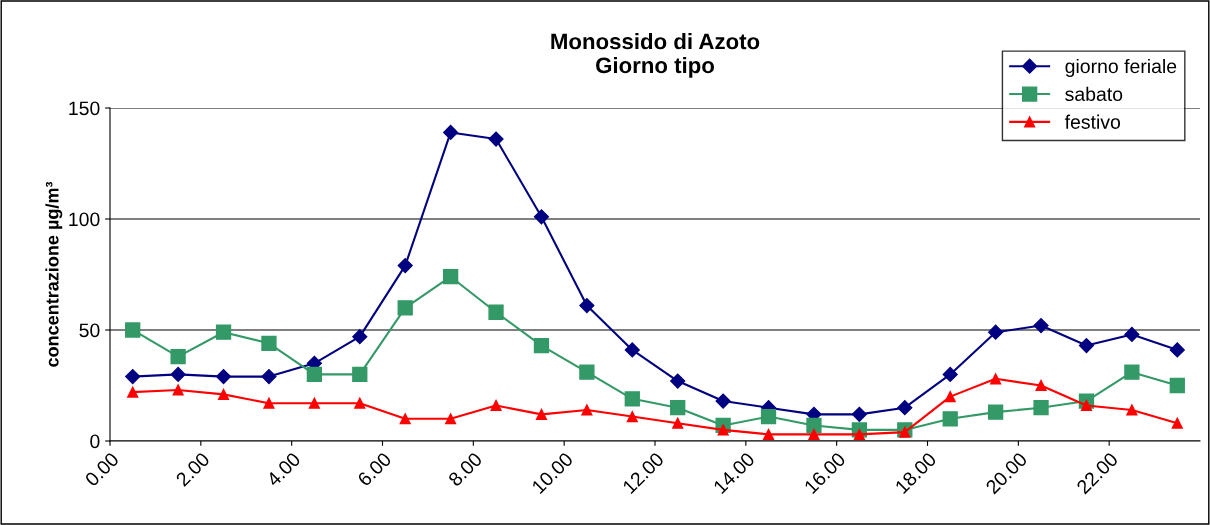 Image resolution: width=1210 pixels, height=525 pixels. Describe the element at coordinates (54, 274) in the screenshot. I see `y-axis-title: concentrazione µg/m³` at that location.